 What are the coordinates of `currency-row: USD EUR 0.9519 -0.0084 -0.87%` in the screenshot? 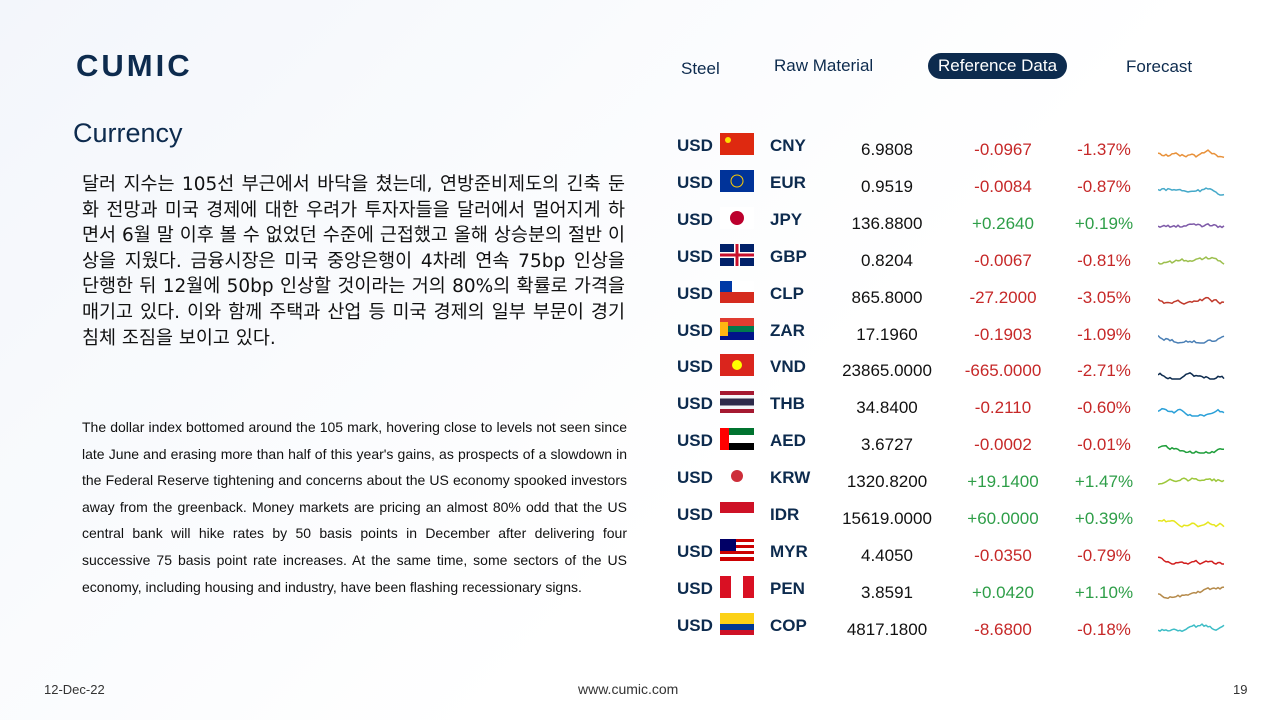 It's located at (950, 183).